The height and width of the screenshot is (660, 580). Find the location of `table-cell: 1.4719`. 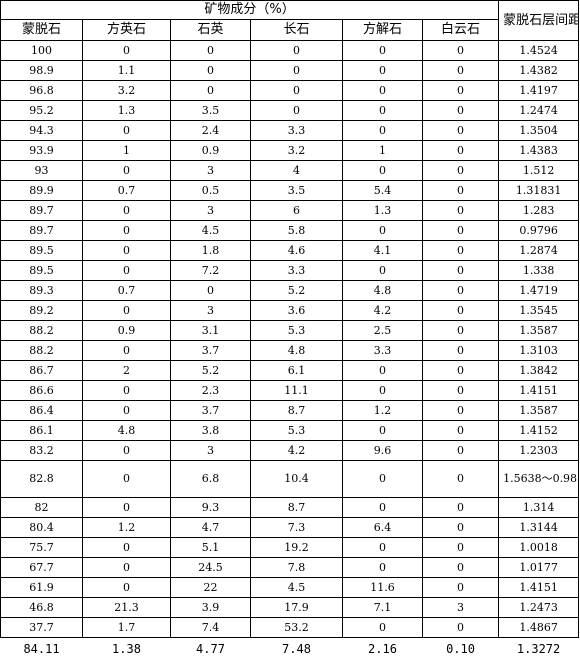

table-cell: 1.4719 is located at coordinates (539, 291).